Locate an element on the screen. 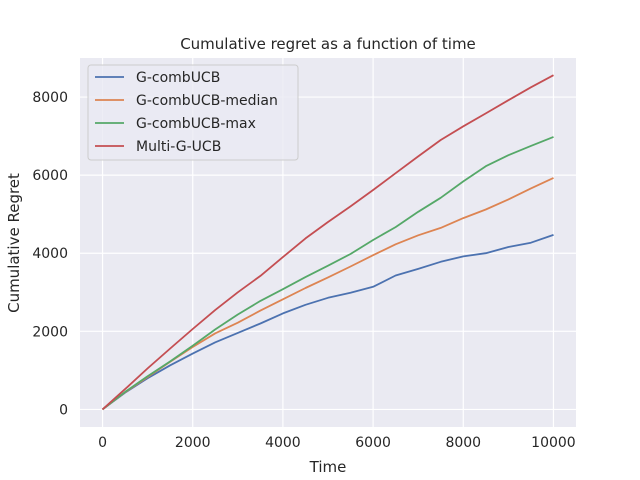  legend-label: G-combUCB-median is located at coordinates (207, 101).